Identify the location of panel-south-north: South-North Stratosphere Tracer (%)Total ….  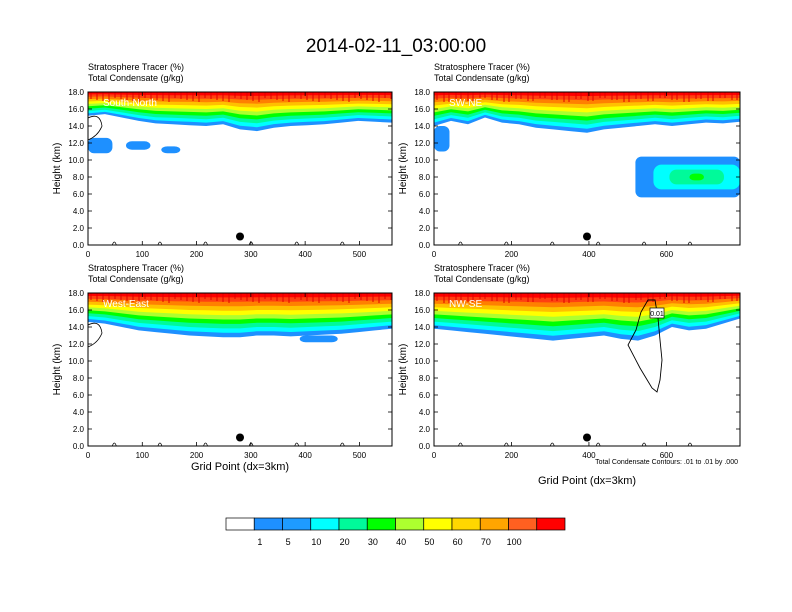
(222, 160).